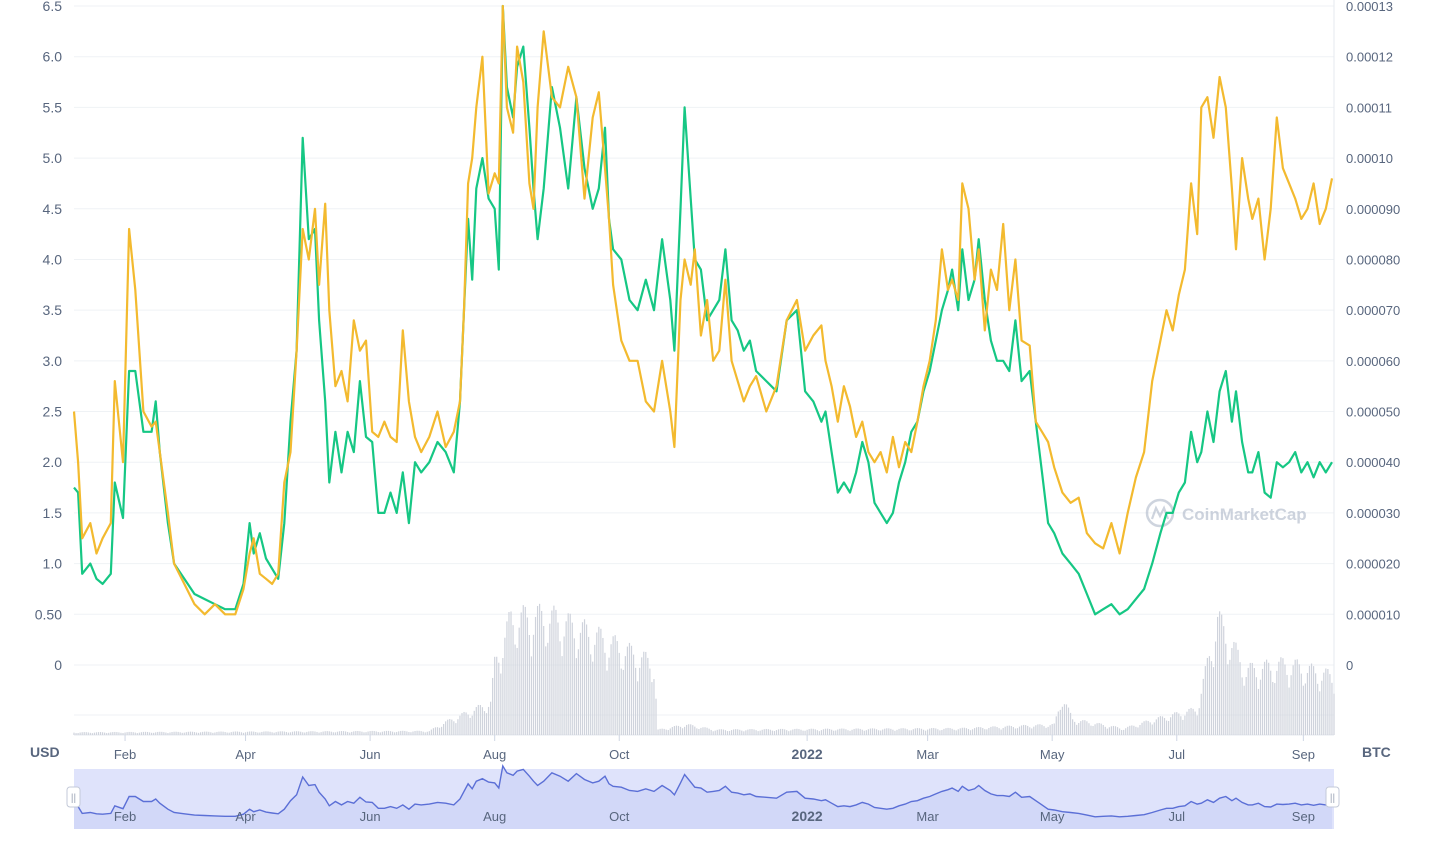 The height and width of the screenshot is (855, 1440). I want to click on usd-tick-label: 1.0, so click(53, 564).